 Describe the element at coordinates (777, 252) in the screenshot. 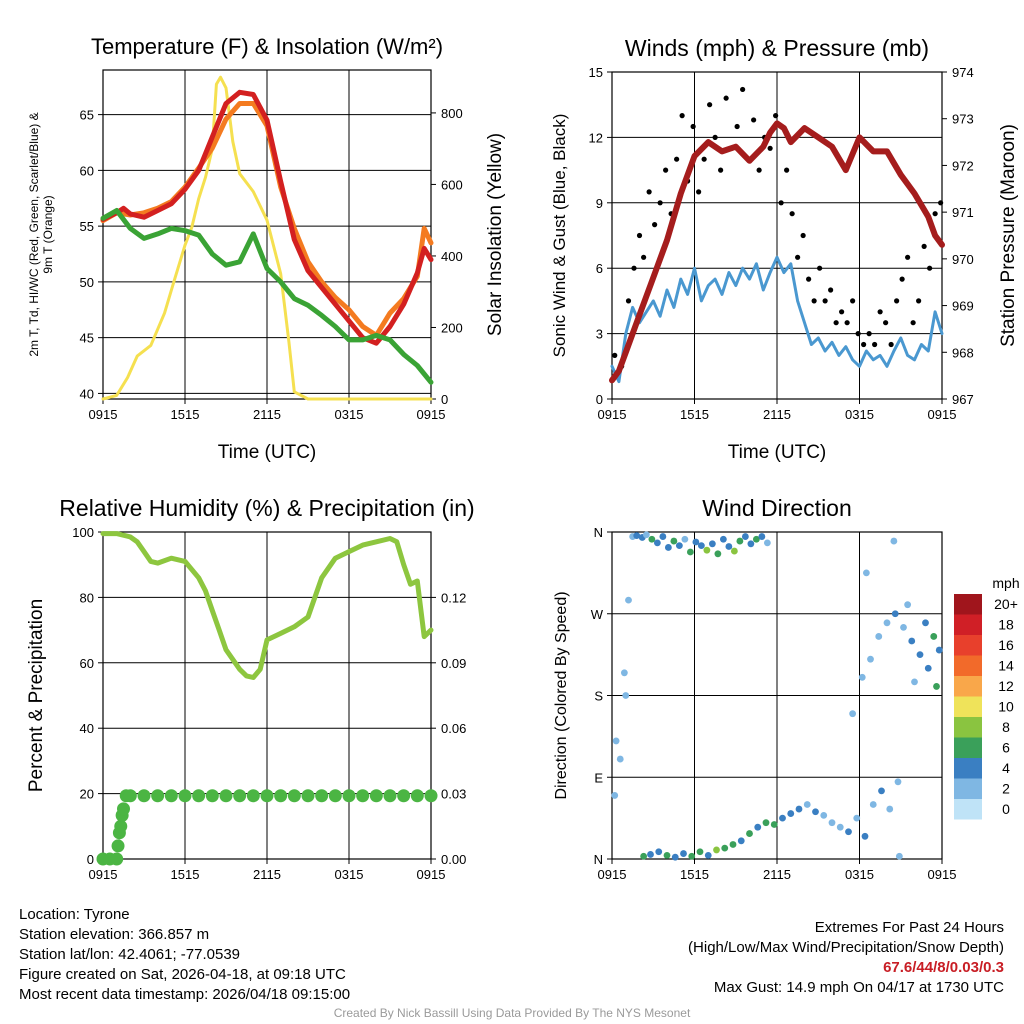

I see `series-line-station-pressure` at that location.